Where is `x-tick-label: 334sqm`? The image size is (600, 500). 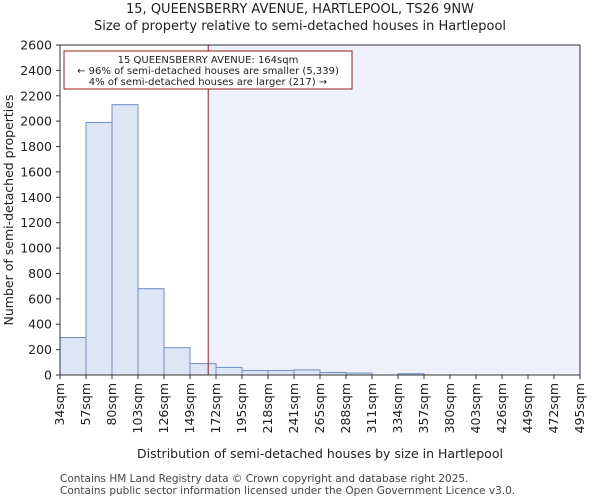
x-tick-label: 334sqm is located at coordinates (397, 408).